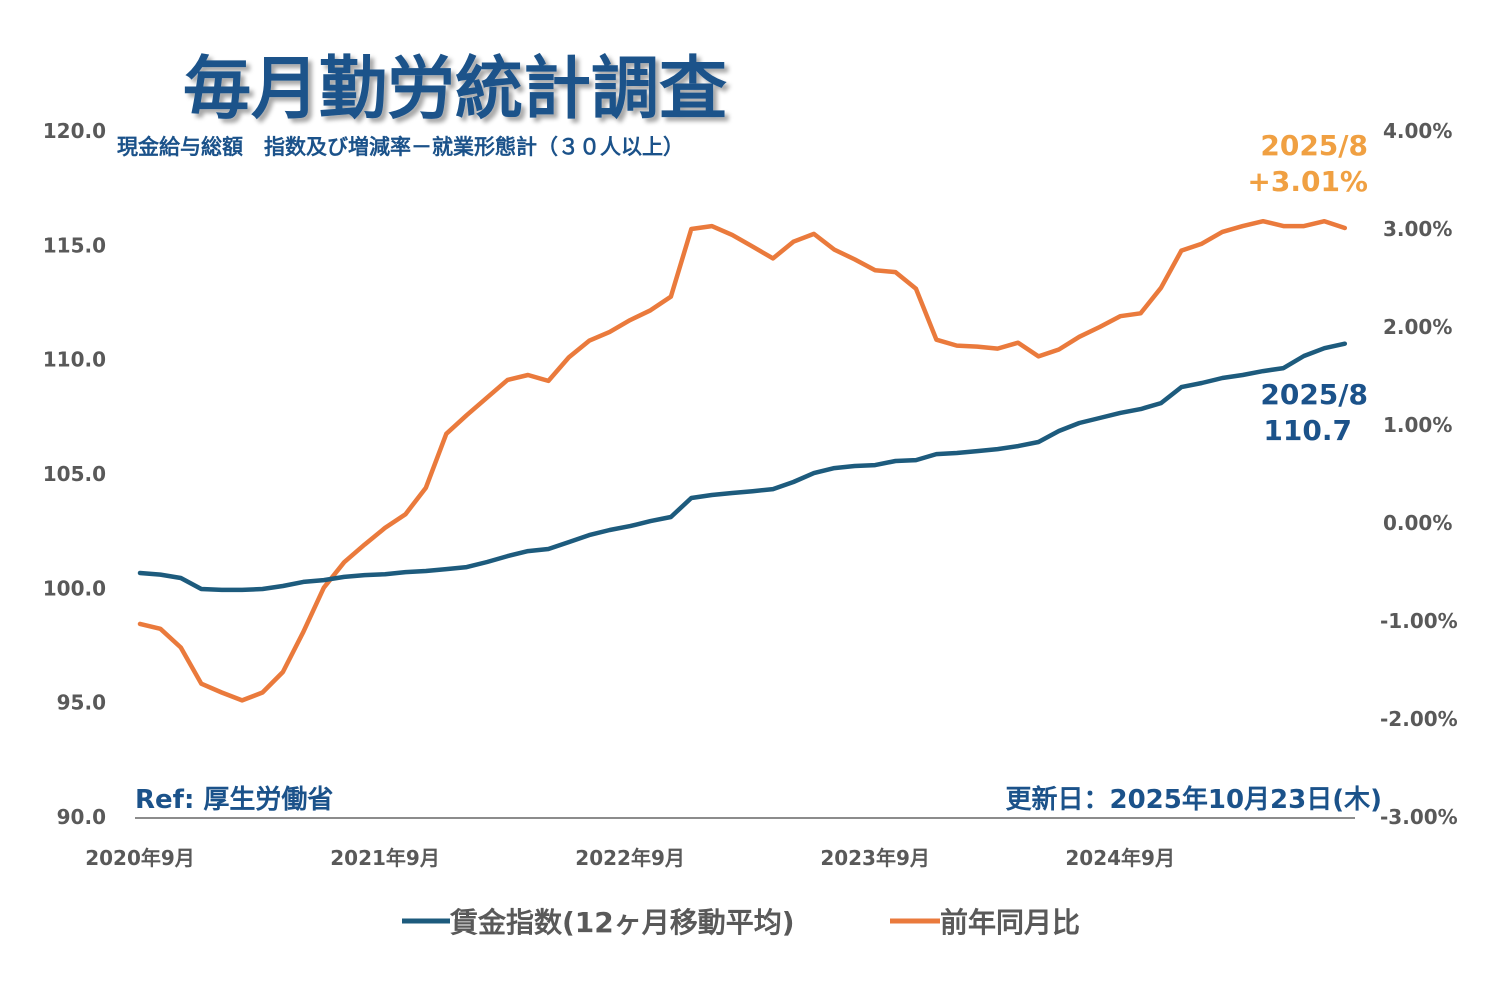  I want to click on x-tick-label: 2020年9月, so click(140, 858).